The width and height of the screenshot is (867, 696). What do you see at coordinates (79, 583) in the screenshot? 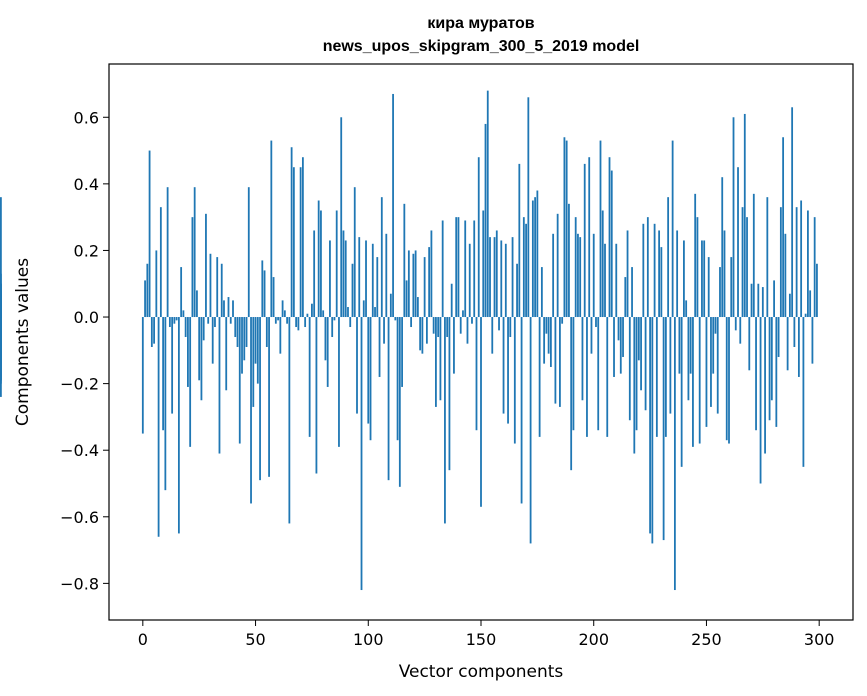
I see `y-tick-label: −0.8` at bounding box center [79, 583].